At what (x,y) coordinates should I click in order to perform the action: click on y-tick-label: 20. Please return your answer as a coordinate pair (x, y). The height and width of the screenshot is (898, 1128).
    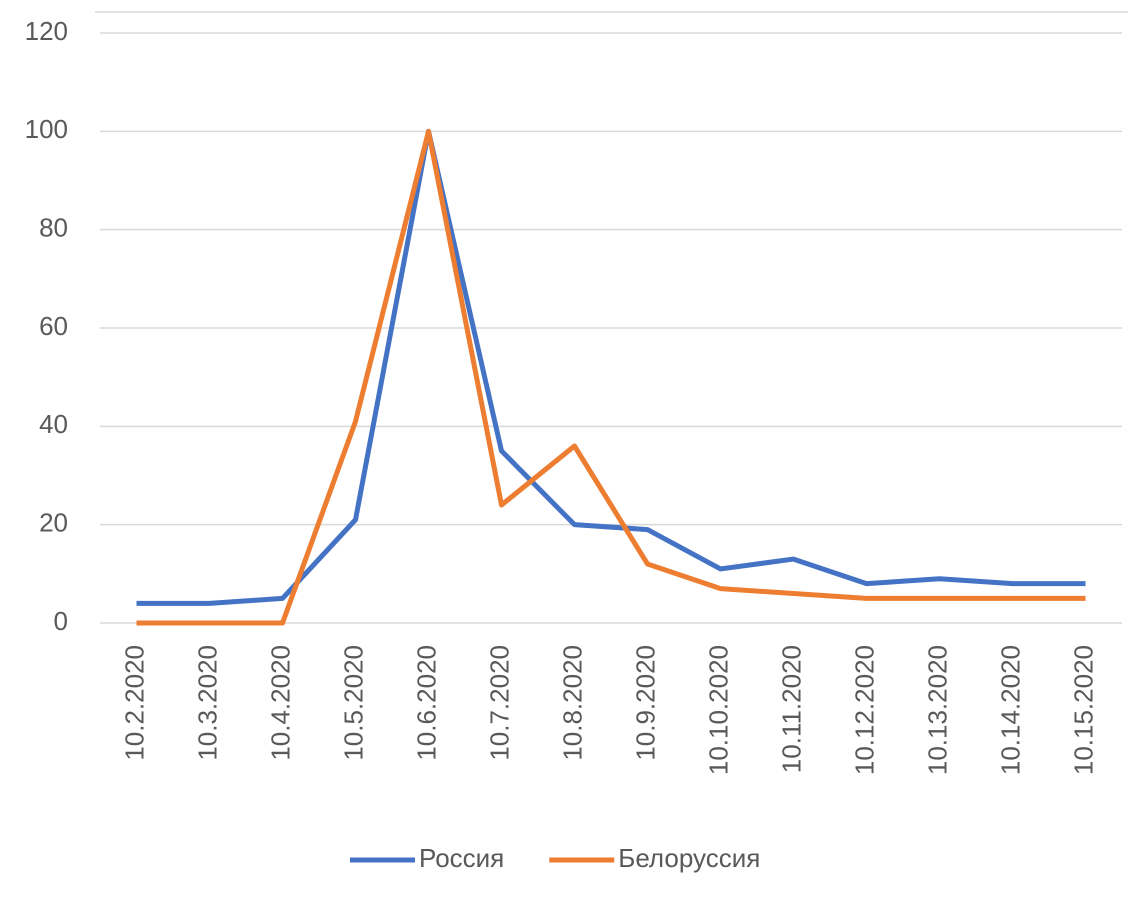
    Looking at the image, I should click on (53, 523).